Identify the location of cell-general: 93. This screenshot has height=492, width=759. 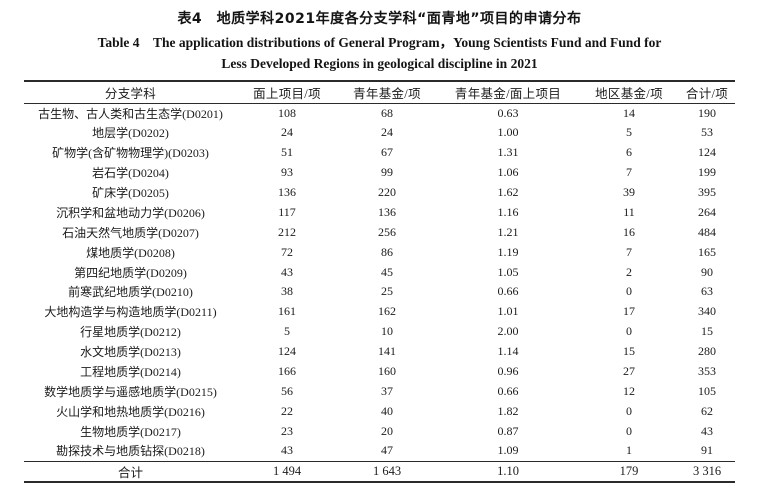
(287, 172).